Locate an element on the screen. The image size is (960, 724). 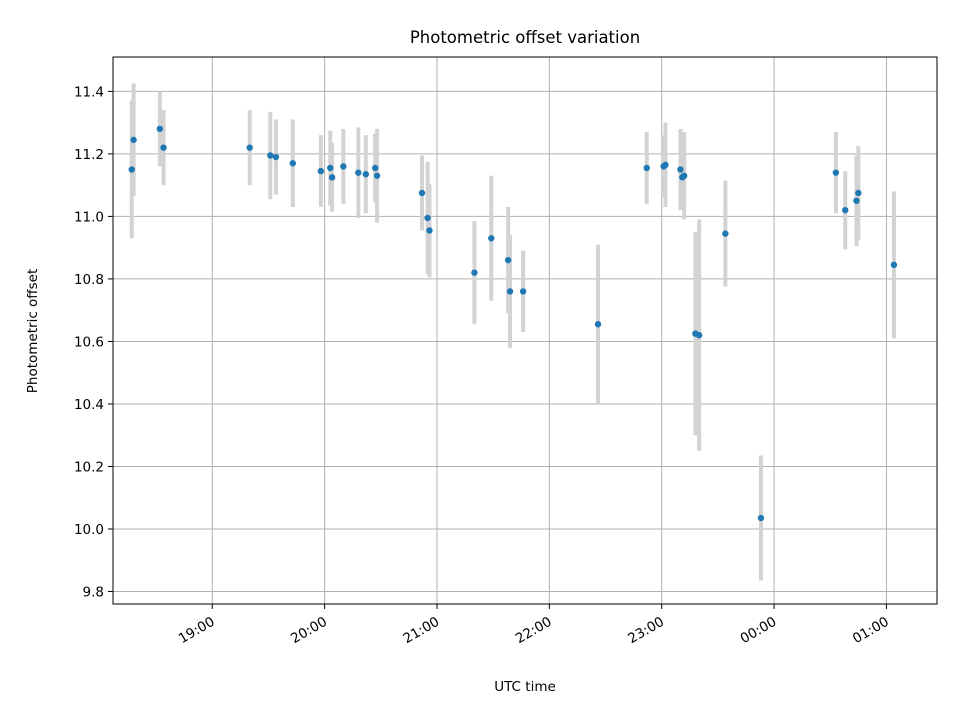
y-tick-label: 10.6 is located at coordinates (89, 342).